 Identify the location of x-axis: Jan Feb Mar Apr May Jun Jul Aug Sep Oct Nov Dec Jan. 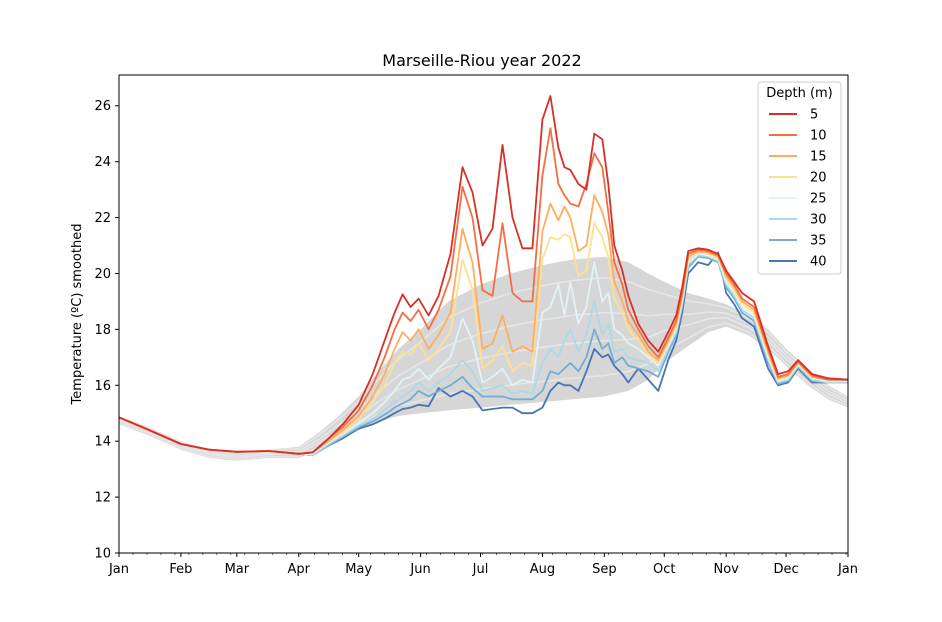
(483, 565).